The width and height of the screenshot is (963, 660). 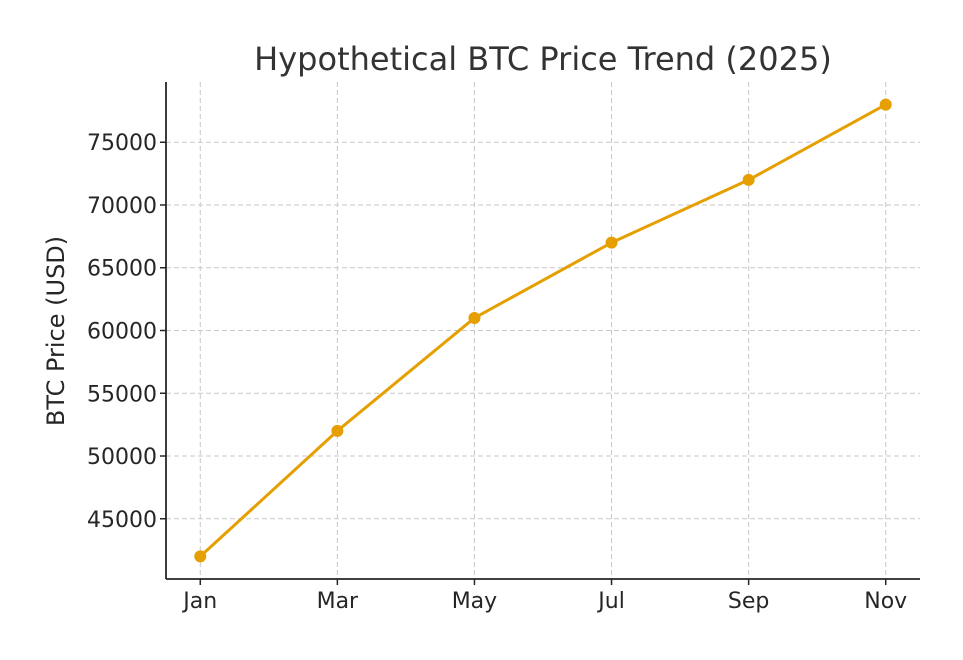 What do you see at coordinates (56, 331) in the screenshot?
I see `y-axis-label: BTC Price (USD)` at bounding box center [56, 331].